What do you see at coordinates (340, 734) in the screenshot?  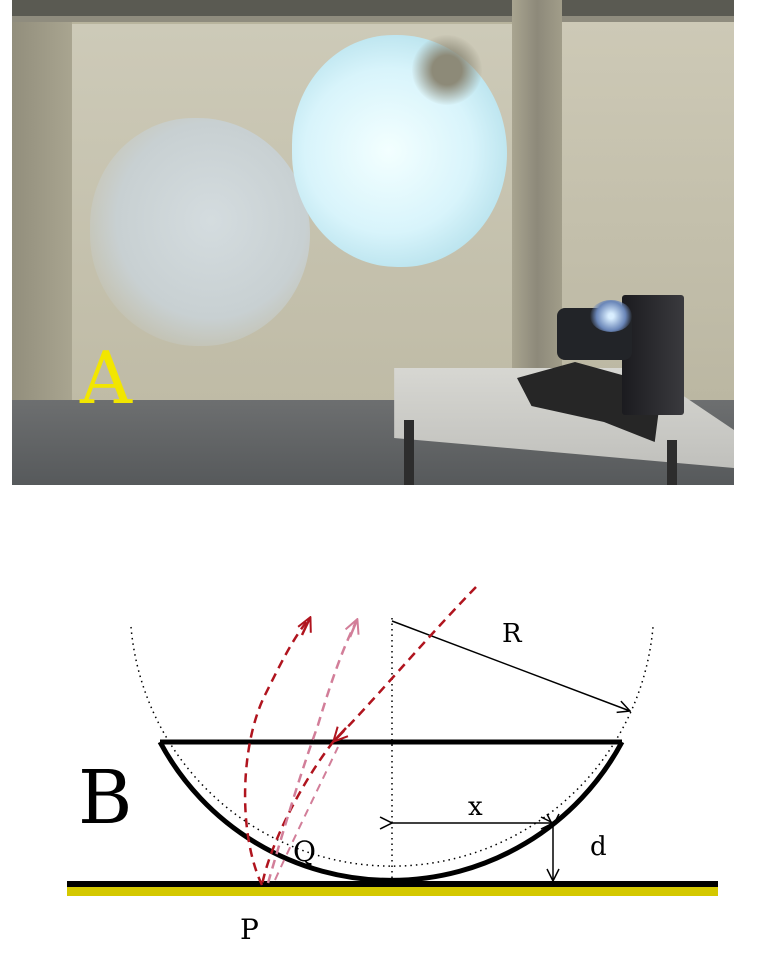 I see `incident-ray-arrowhead` at bounding box center [340, 734].